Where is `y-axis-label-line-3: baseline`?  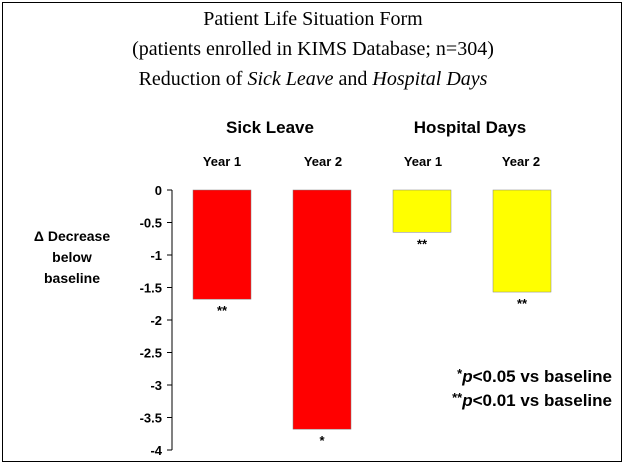
y-axis-label-line-3: baseline is located at coordinates (72, 278).